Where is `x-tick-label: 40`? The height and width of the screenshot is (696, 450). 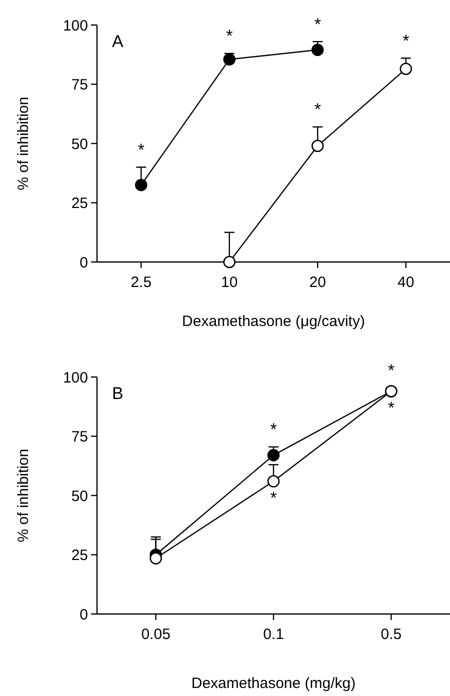
x-tick-label: 40 is located at coordinates (406, 282).